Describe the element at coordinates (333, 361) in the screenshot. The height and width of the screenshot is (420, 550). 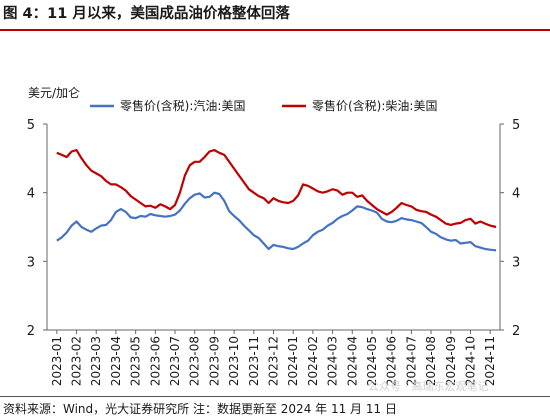
I see `x-tick-label: 2024-03` at that location.